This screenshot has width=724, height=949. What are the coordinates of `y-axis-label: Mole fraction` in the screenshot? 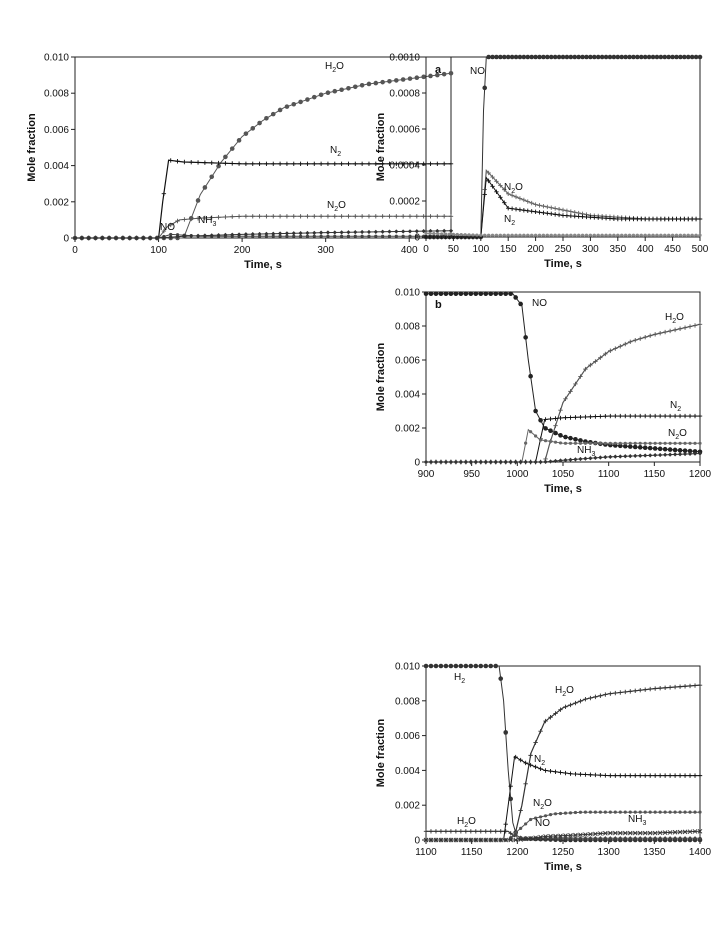 It's located at (381, 376).